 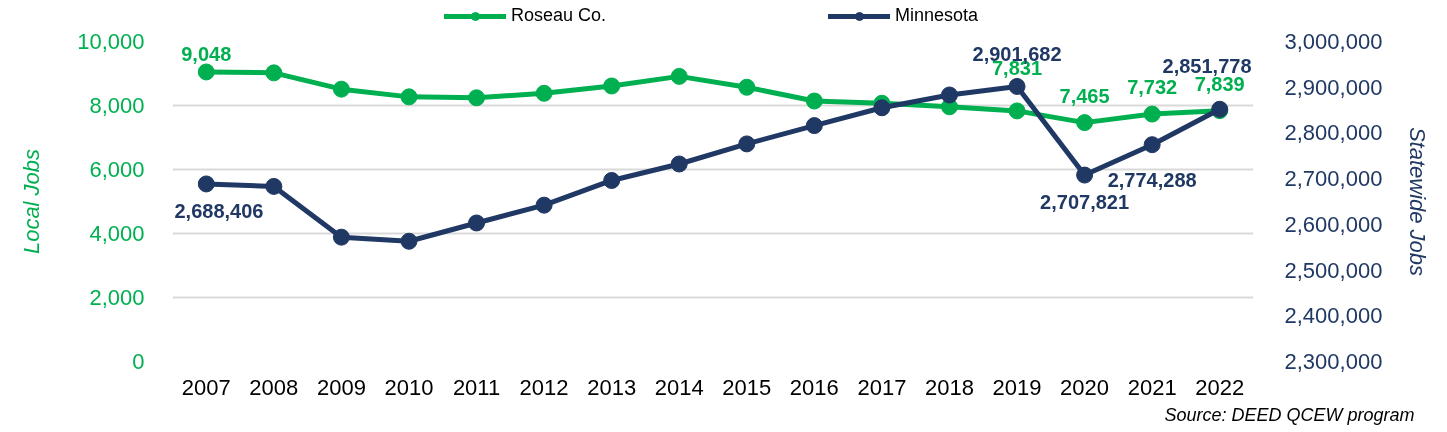 What do you see at coordinates (117, 233) in the screenshot?
I see `y-tick-label: 4,000` at bounding box center [117, 233].